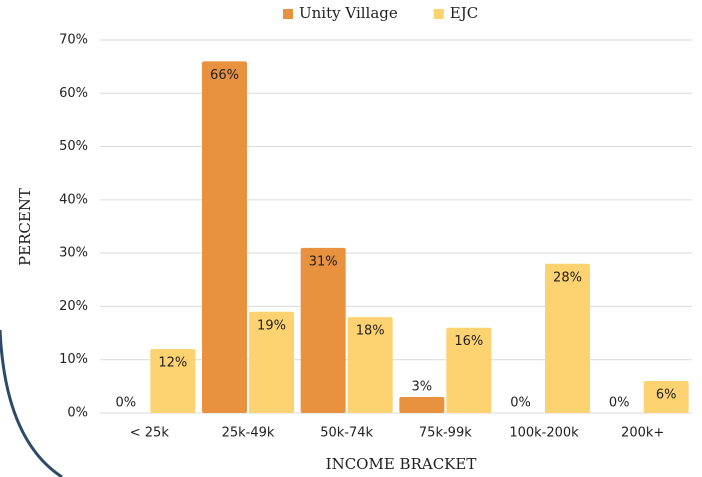 The height and width of the screenshot is (477, 702). I want to click on y-tick-label: 20%, so click(73, 306).